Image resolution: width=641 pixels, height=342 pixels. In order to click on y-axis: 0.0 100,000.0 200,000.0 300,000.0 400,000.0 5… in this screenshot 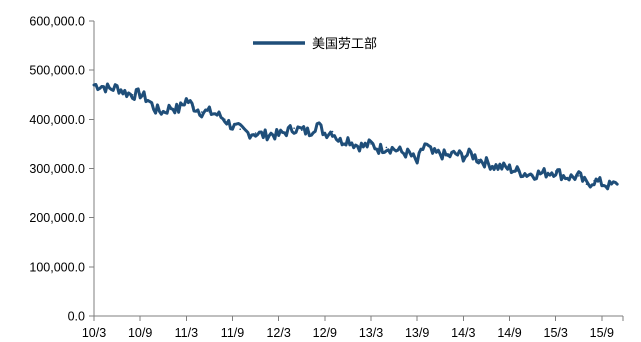, I will do `click(62, 169)`.